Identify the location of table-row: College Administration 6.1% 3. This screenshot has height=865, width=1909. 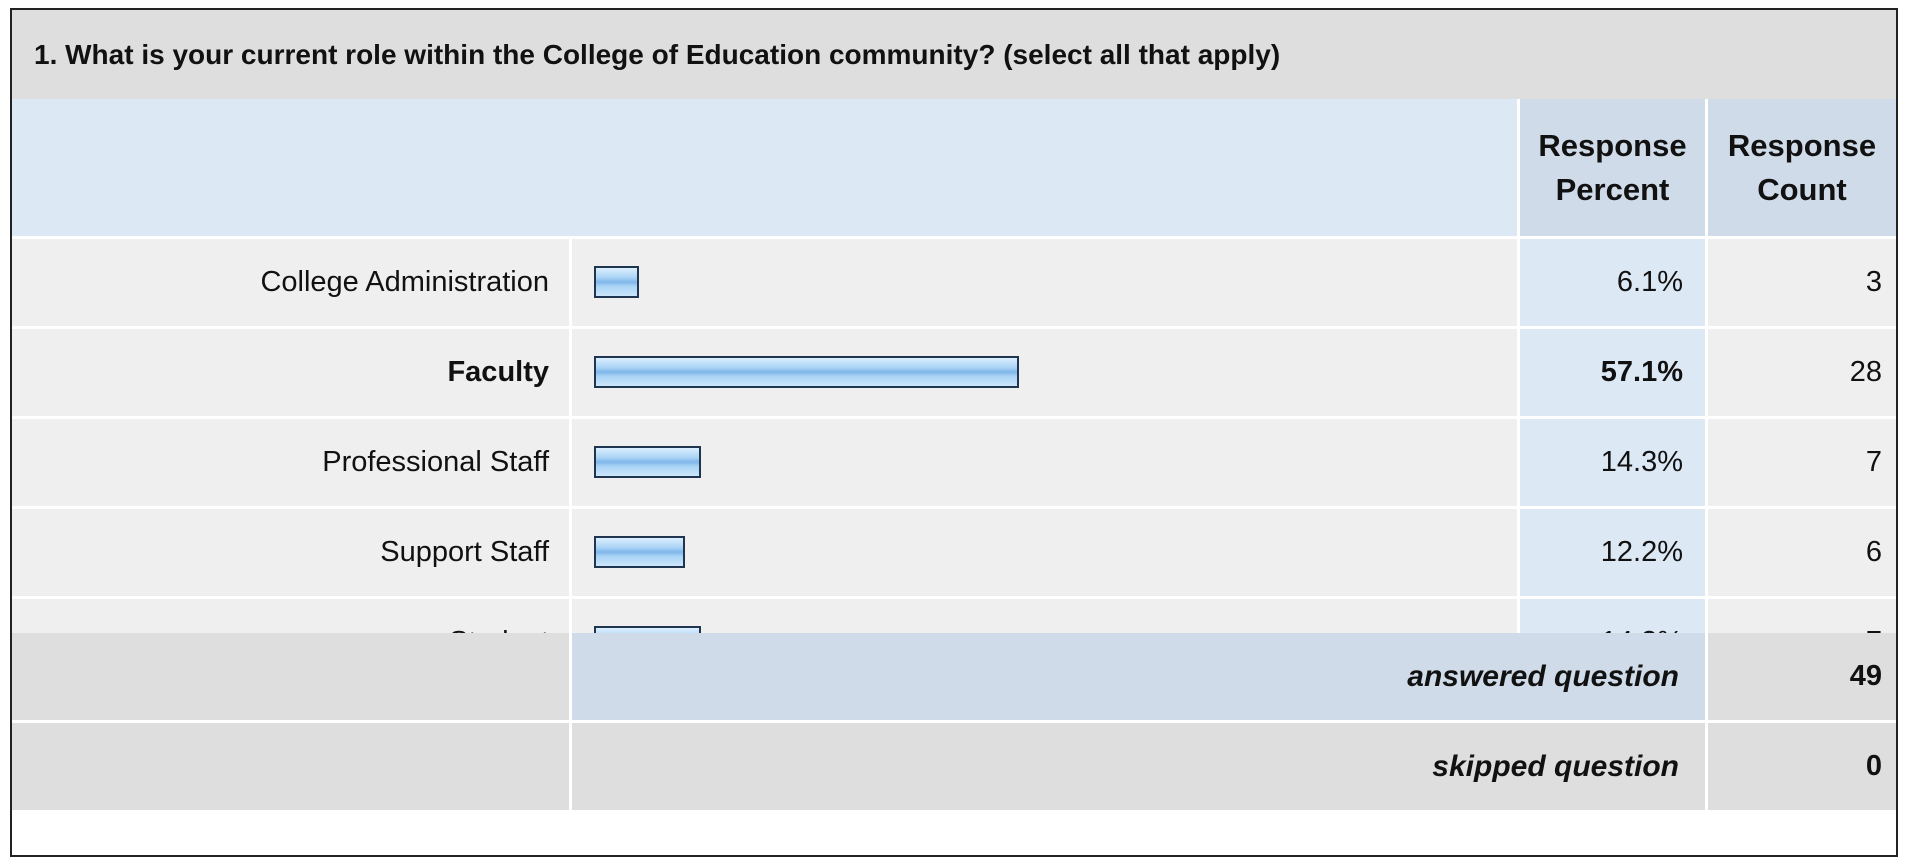
(954, 282).